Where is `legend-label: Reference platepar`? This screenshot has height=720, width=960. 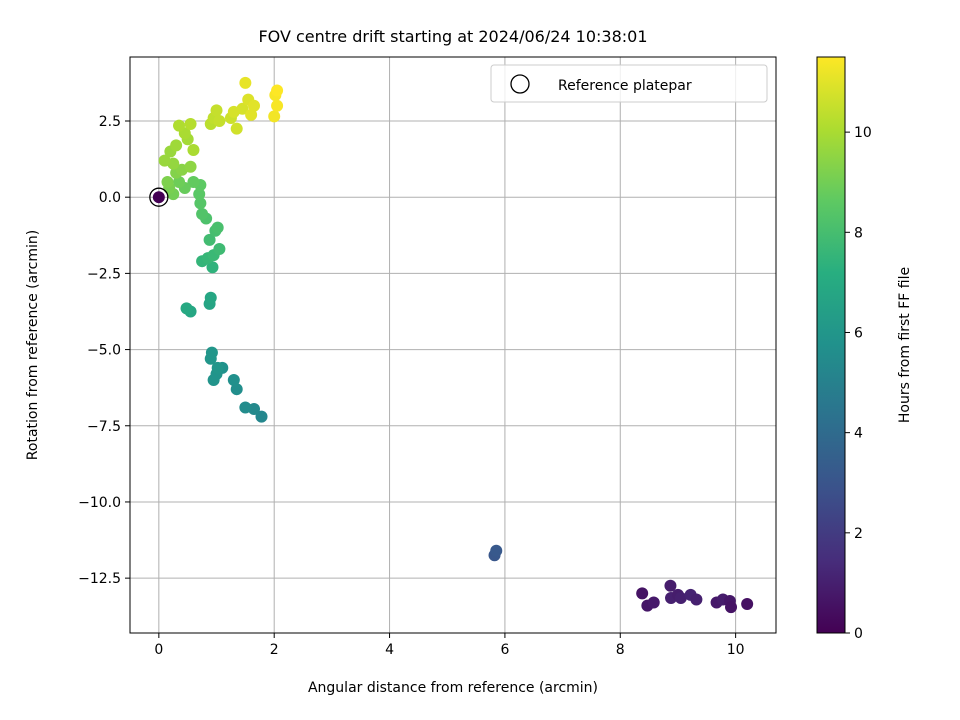 legend-label: Reference platepar is located at coordinates (625, 86).